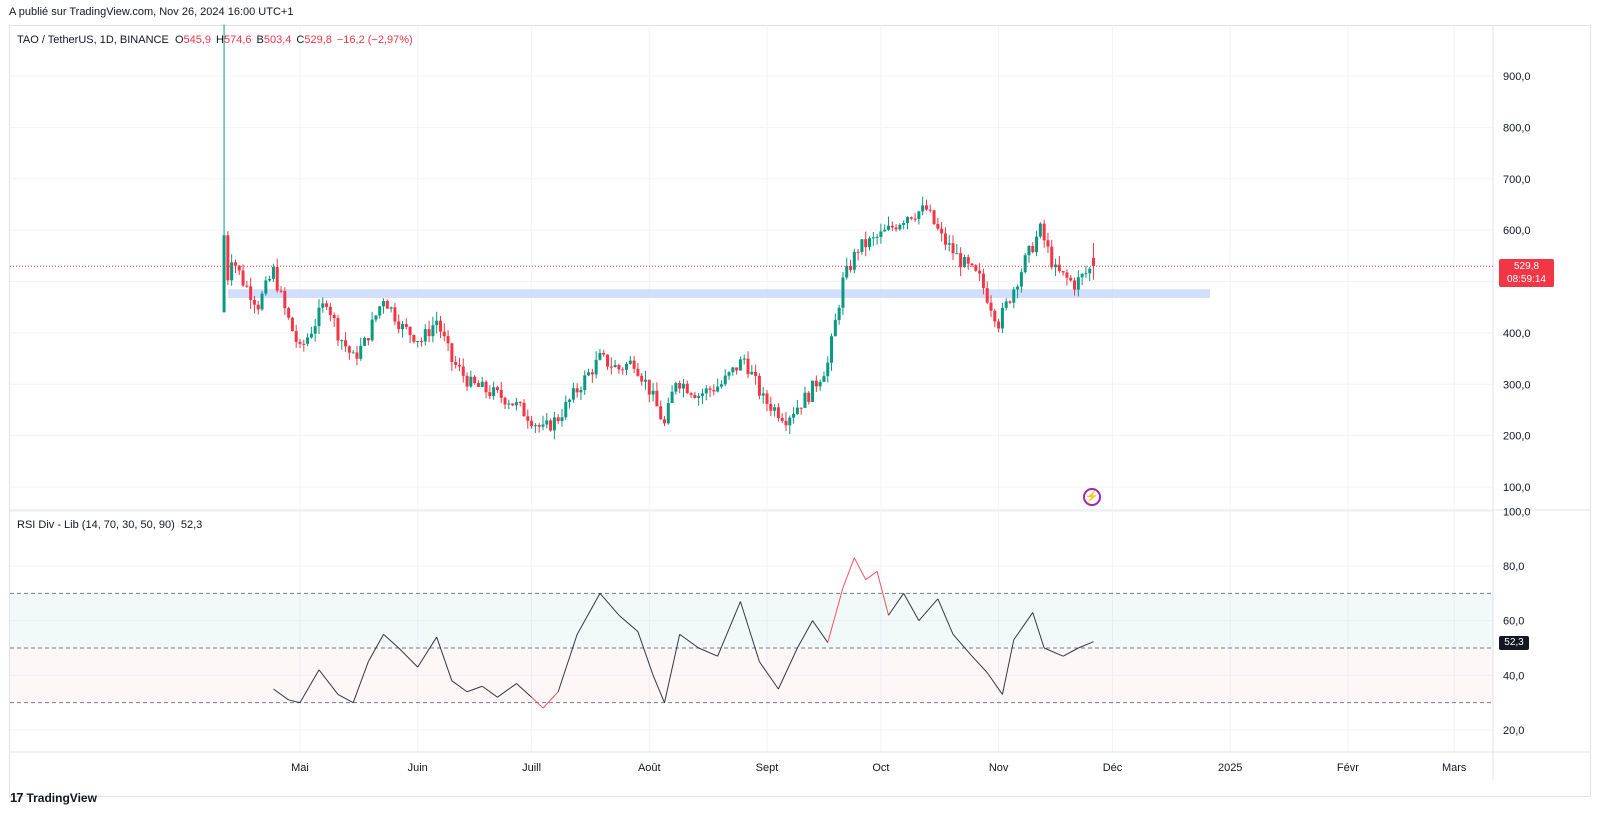 This screenshot has height=831, width=1600. What do you see at coordinates (1517, 128) in the screenshot?
I see `price-tick-label: 800,0` at bounding box center [1517, 128].